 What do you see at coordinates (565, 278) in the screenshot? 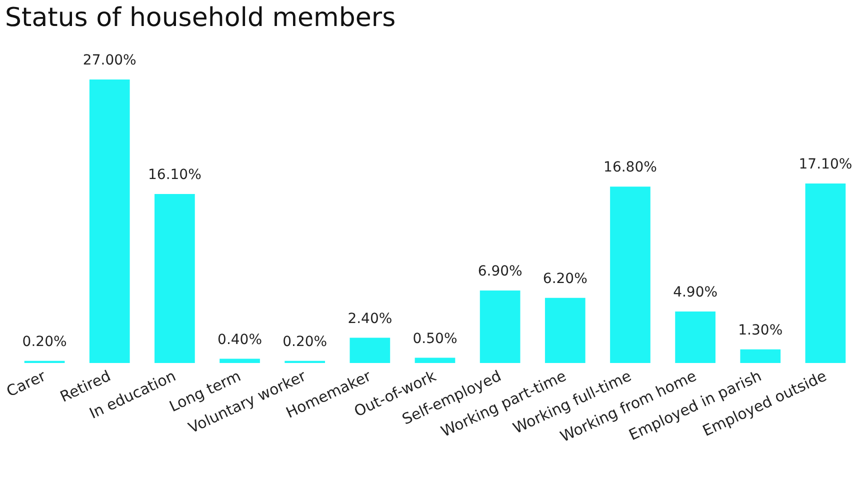
I see `data-label: 6.20%` at bounding box center [565, 278].